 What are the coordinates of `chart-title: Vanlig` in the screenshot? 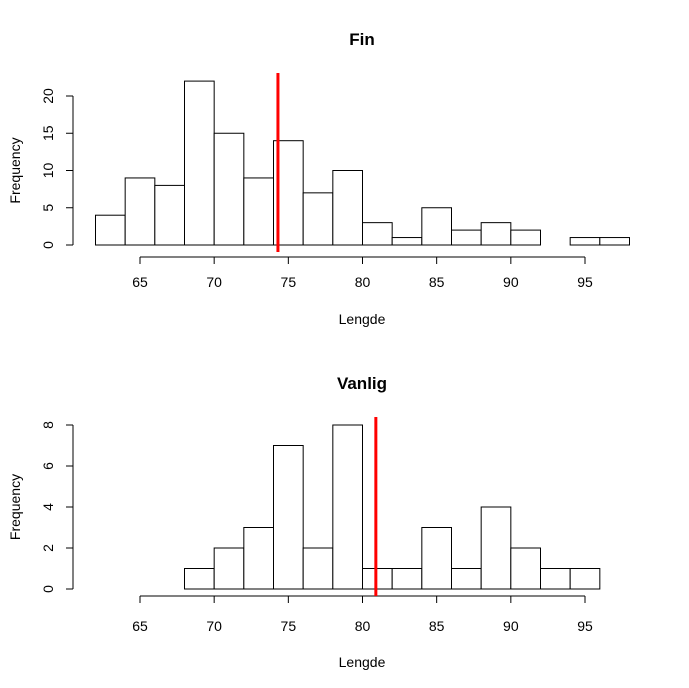 It's located at (362, 383).